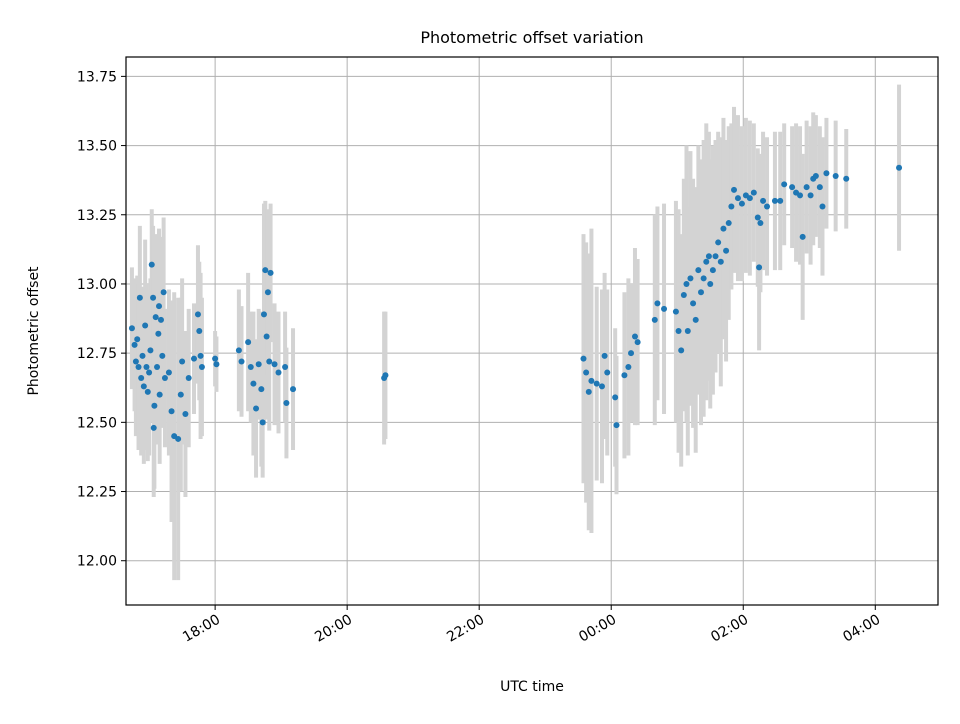  Describe the element at coordinates (97, 562) in the screenshot. I see `y-tick-label: 12.00` at that location.